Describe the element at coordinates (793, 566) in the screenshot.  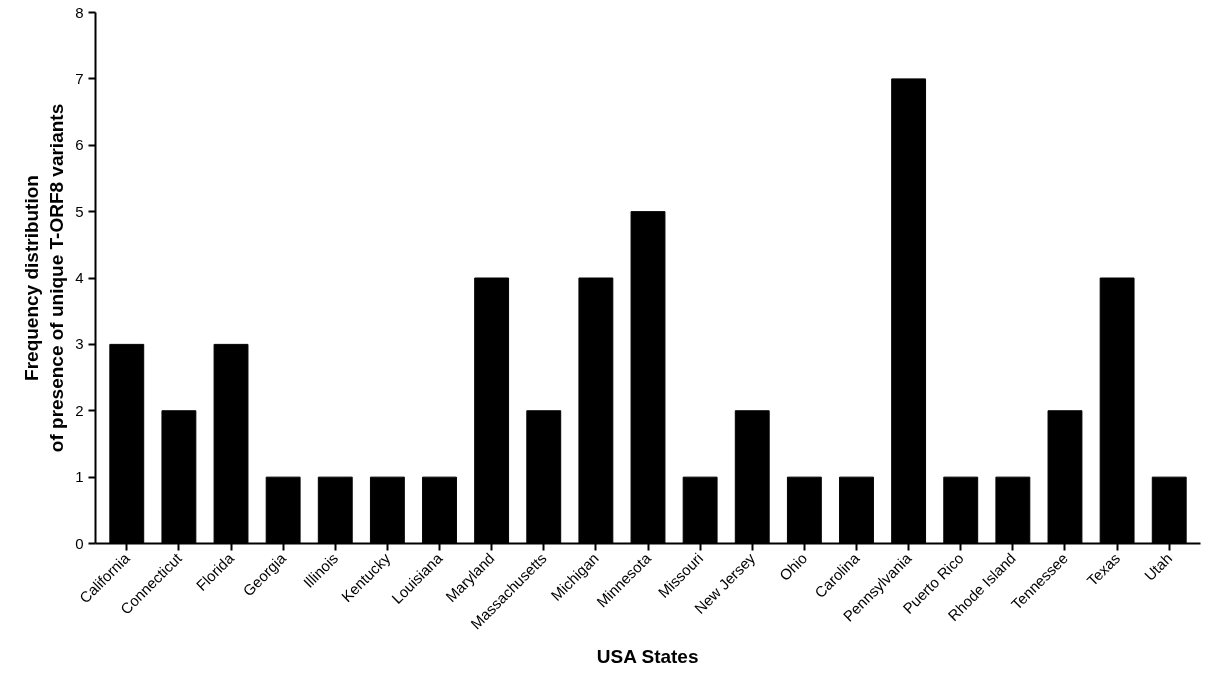
I see `x-tick-label: Ohio` at that location.